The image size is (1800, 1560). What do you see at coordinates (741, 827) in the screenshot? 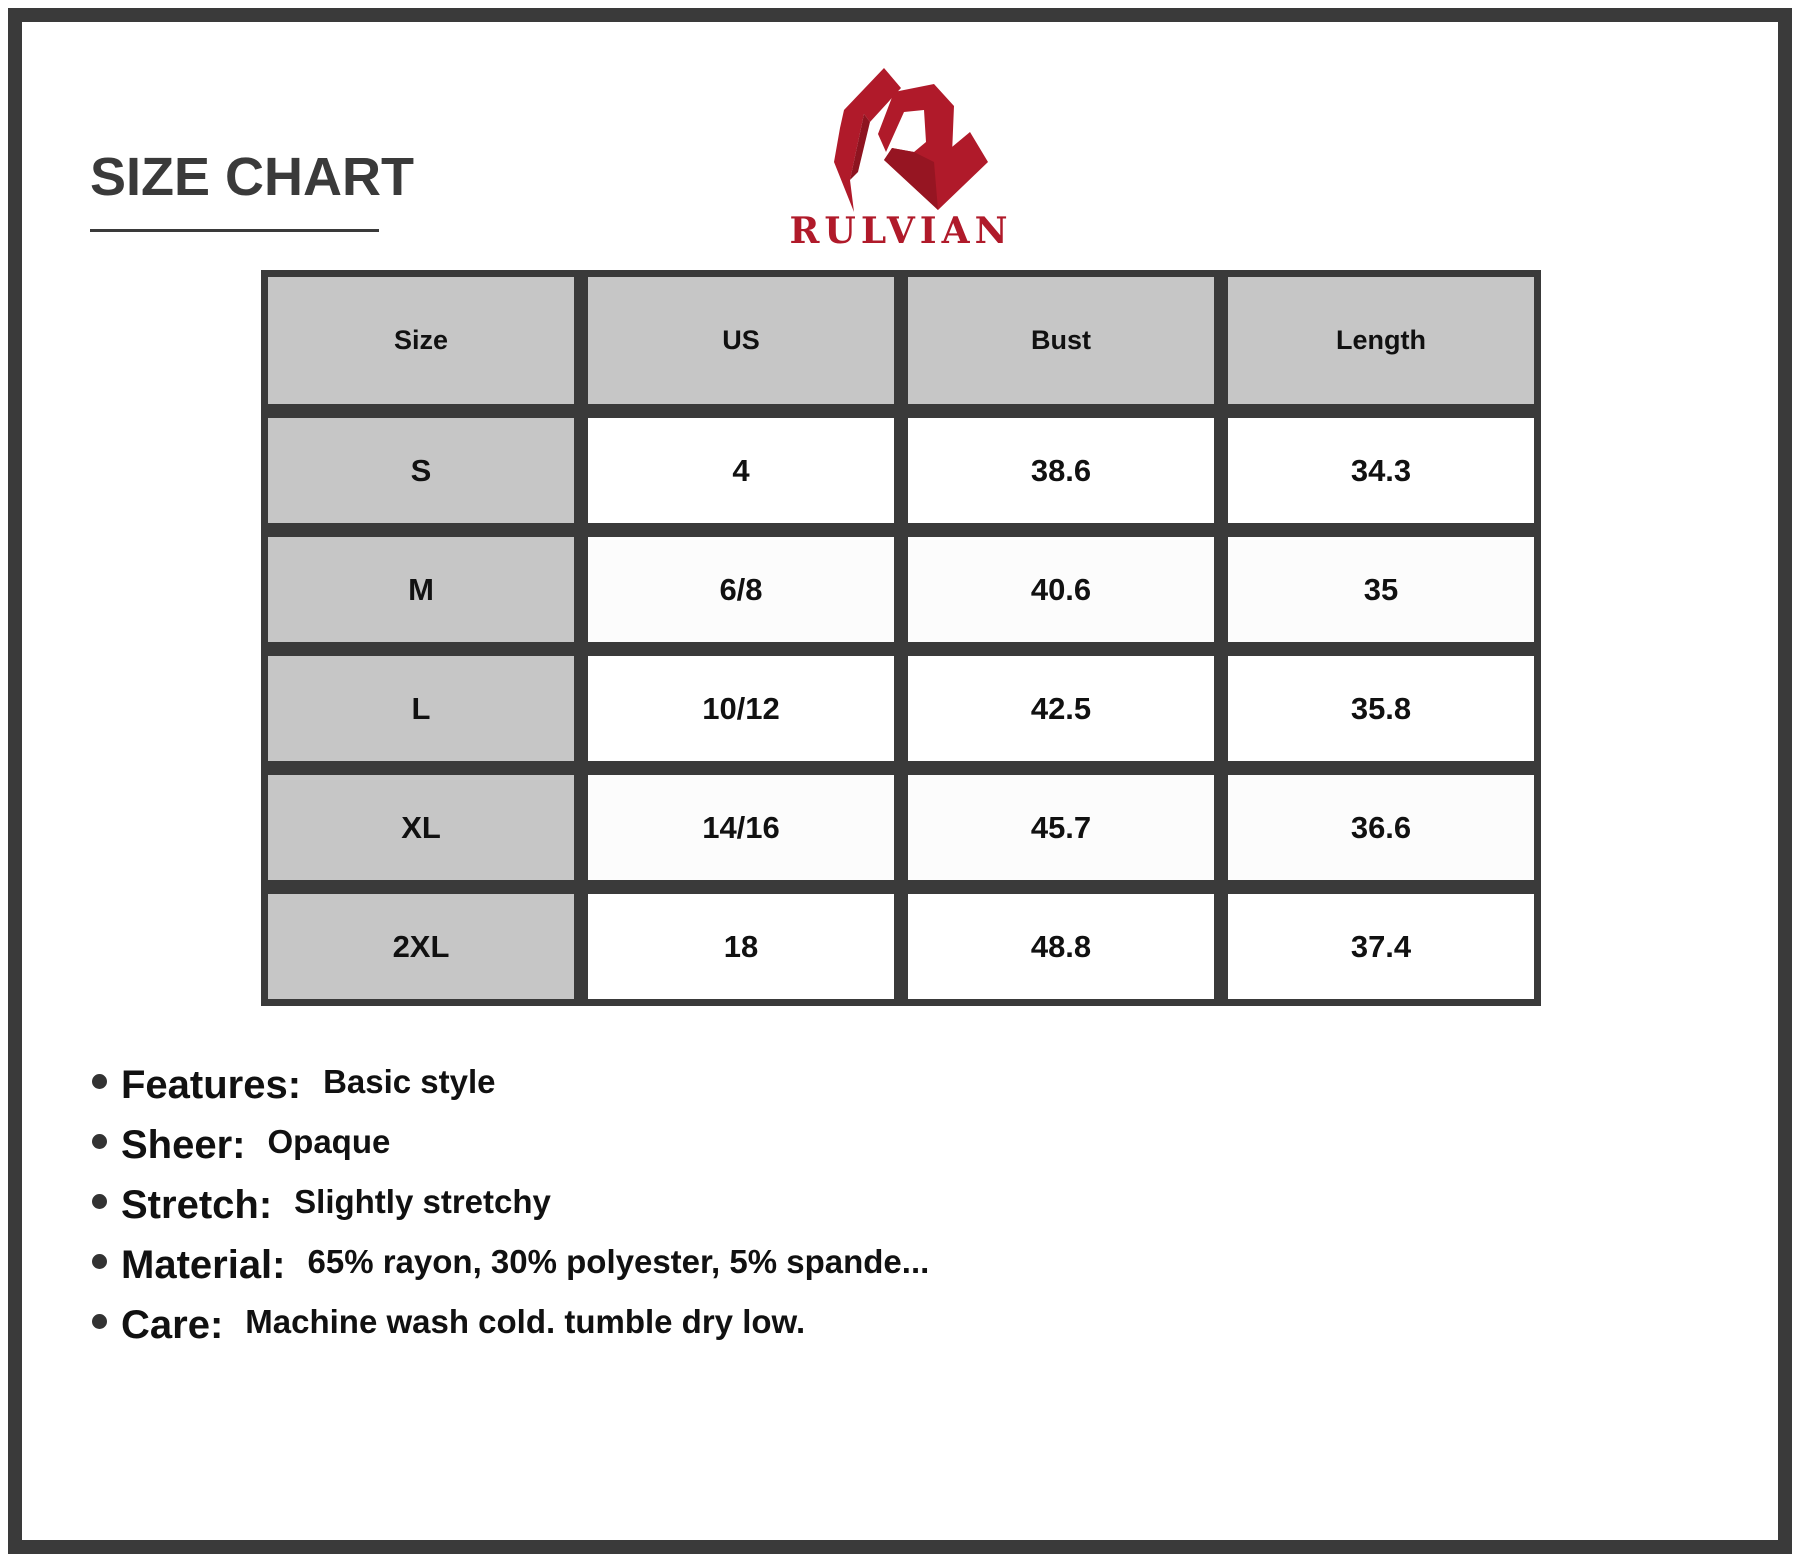
I see `cell-us: 14/16` at bounding box center [741, 827].